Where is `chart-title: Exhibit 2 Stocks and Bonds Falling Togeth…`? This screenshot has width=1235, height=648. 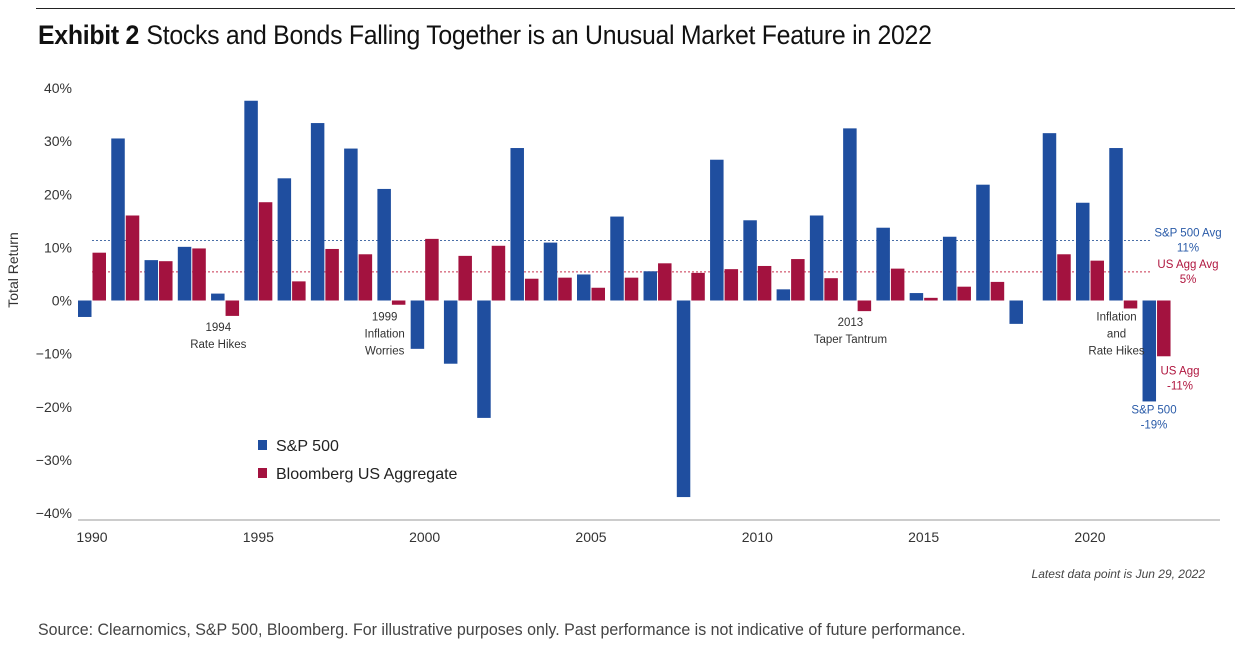 chart-title: Exhibit 2 Stocks and Bonds Falling Togeth… is located at coordinates (485, 35).